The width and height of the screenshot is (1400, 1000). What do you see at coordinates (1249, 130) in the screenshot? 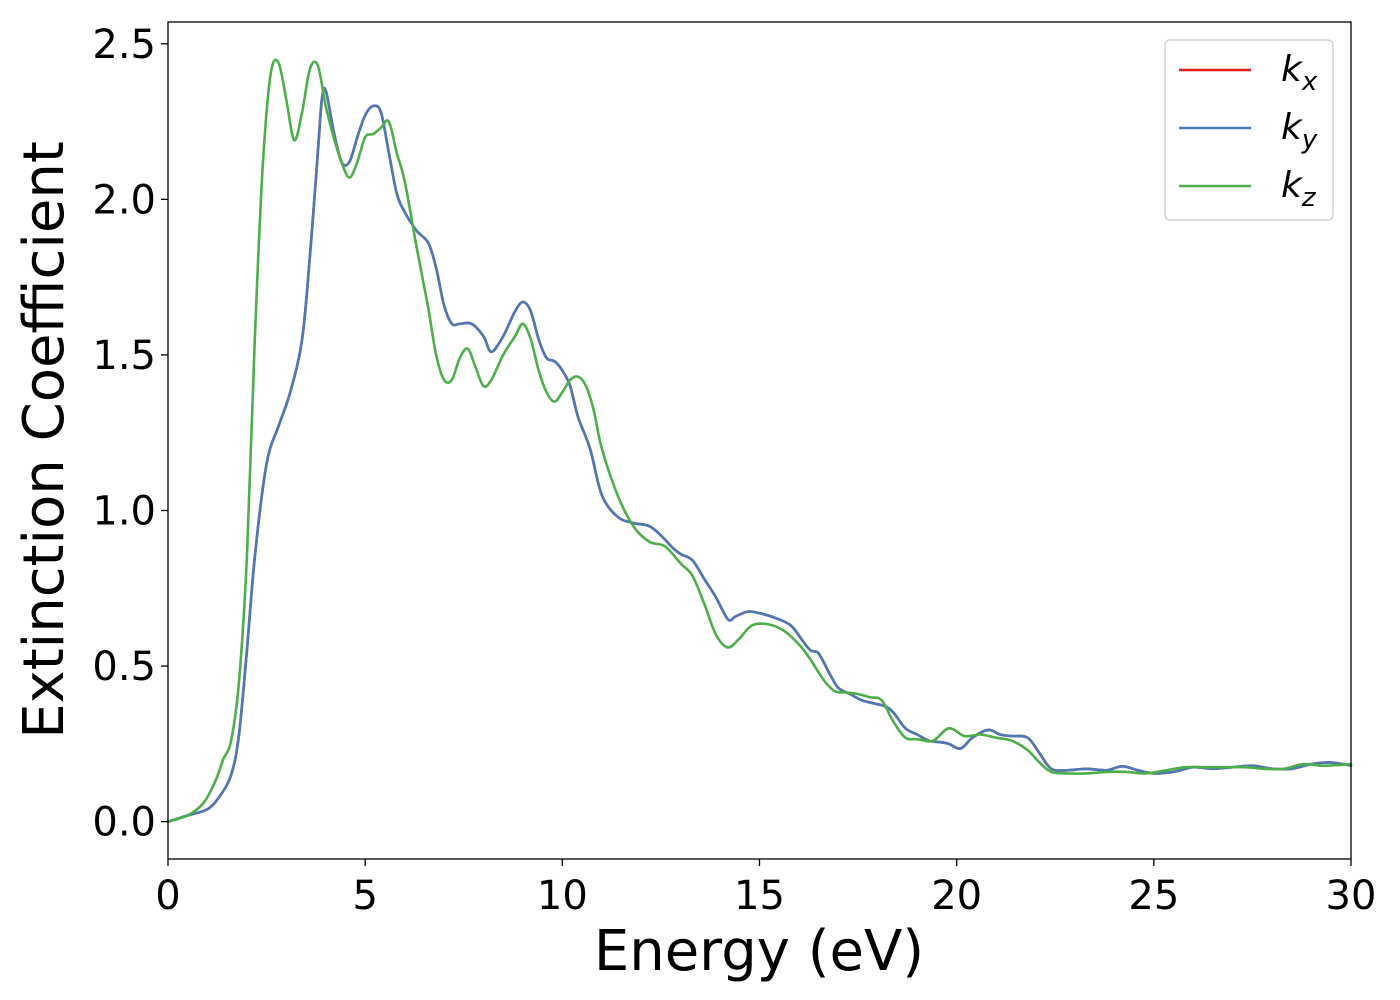
I see `legend-box` at bounding box center [1249, 130].